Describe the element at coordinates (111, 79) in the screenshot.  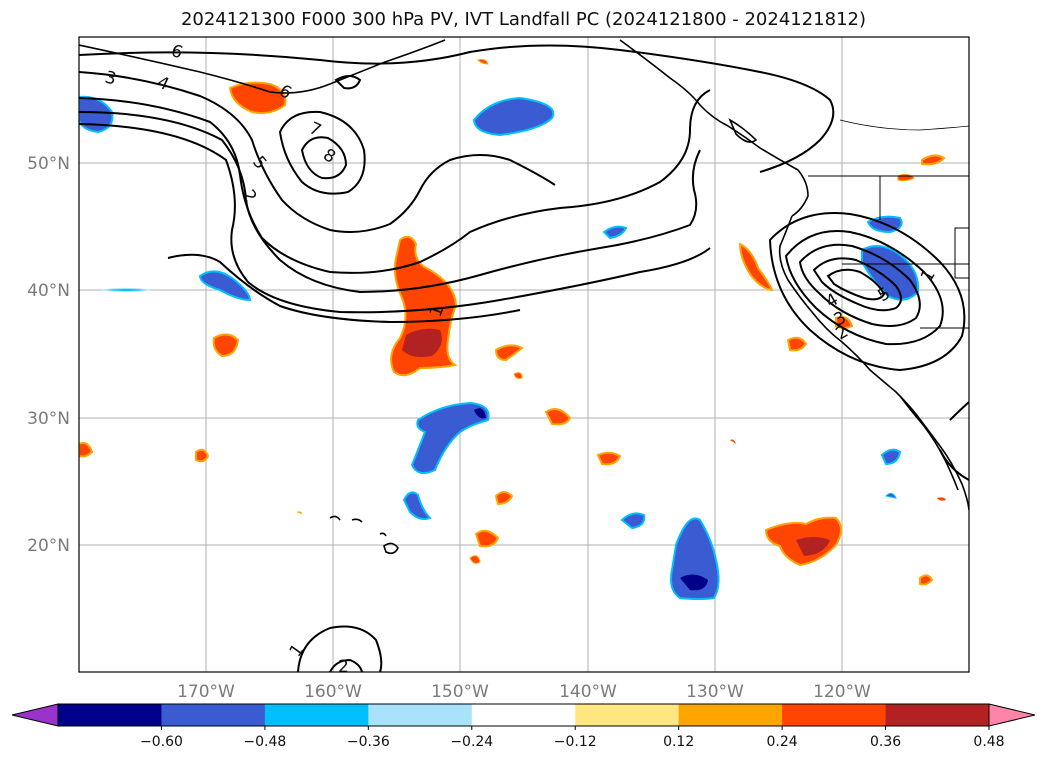
I see `contour-label: 3` at that location.